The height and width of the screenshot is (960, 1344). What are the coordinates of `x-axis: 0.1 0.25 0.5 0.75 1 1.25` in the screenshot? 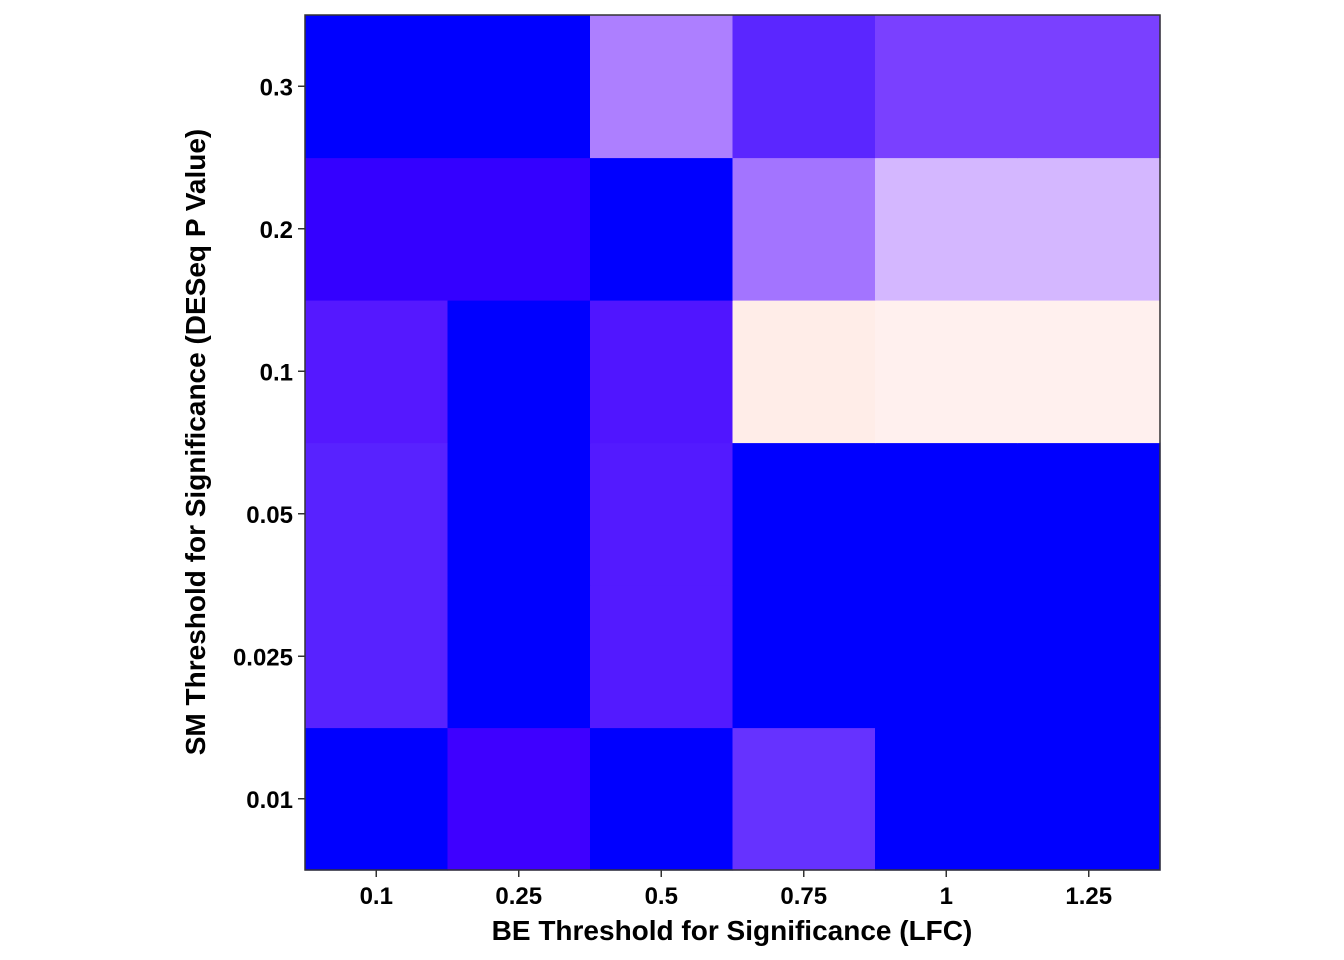 It's located at (736, 890).